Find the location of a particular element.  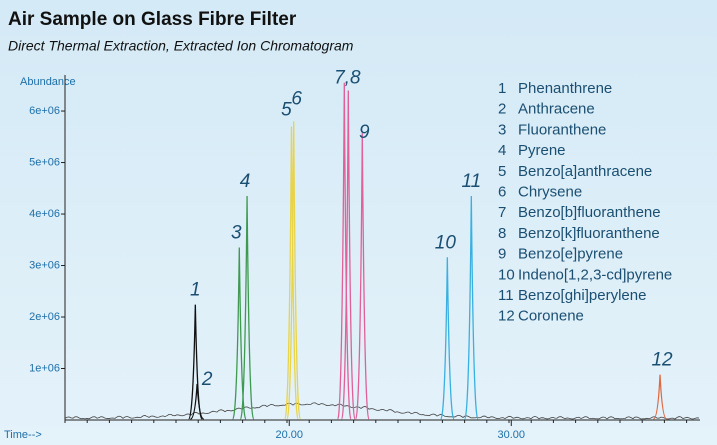

y-tick-label: 2e+06 is located at coordinates (44, 317).